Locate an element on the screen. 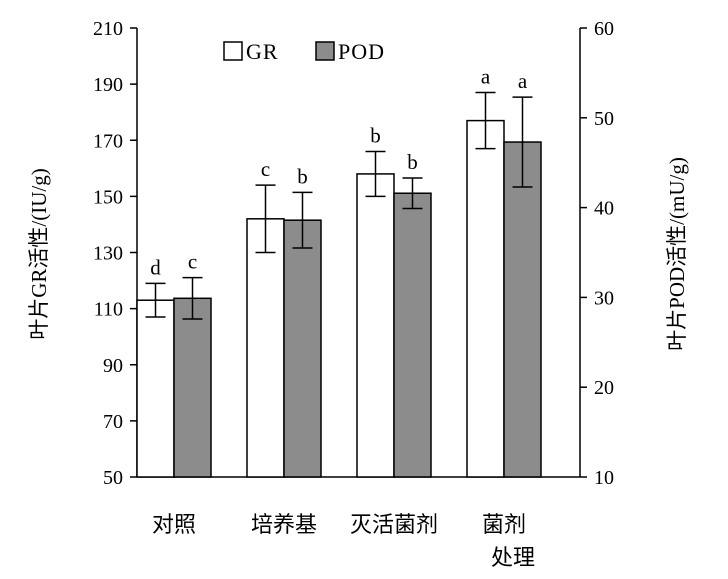 The height and width of the screenshot is (579, 728). x-category-label: 菌剂 is located at coordinates (504, 524).